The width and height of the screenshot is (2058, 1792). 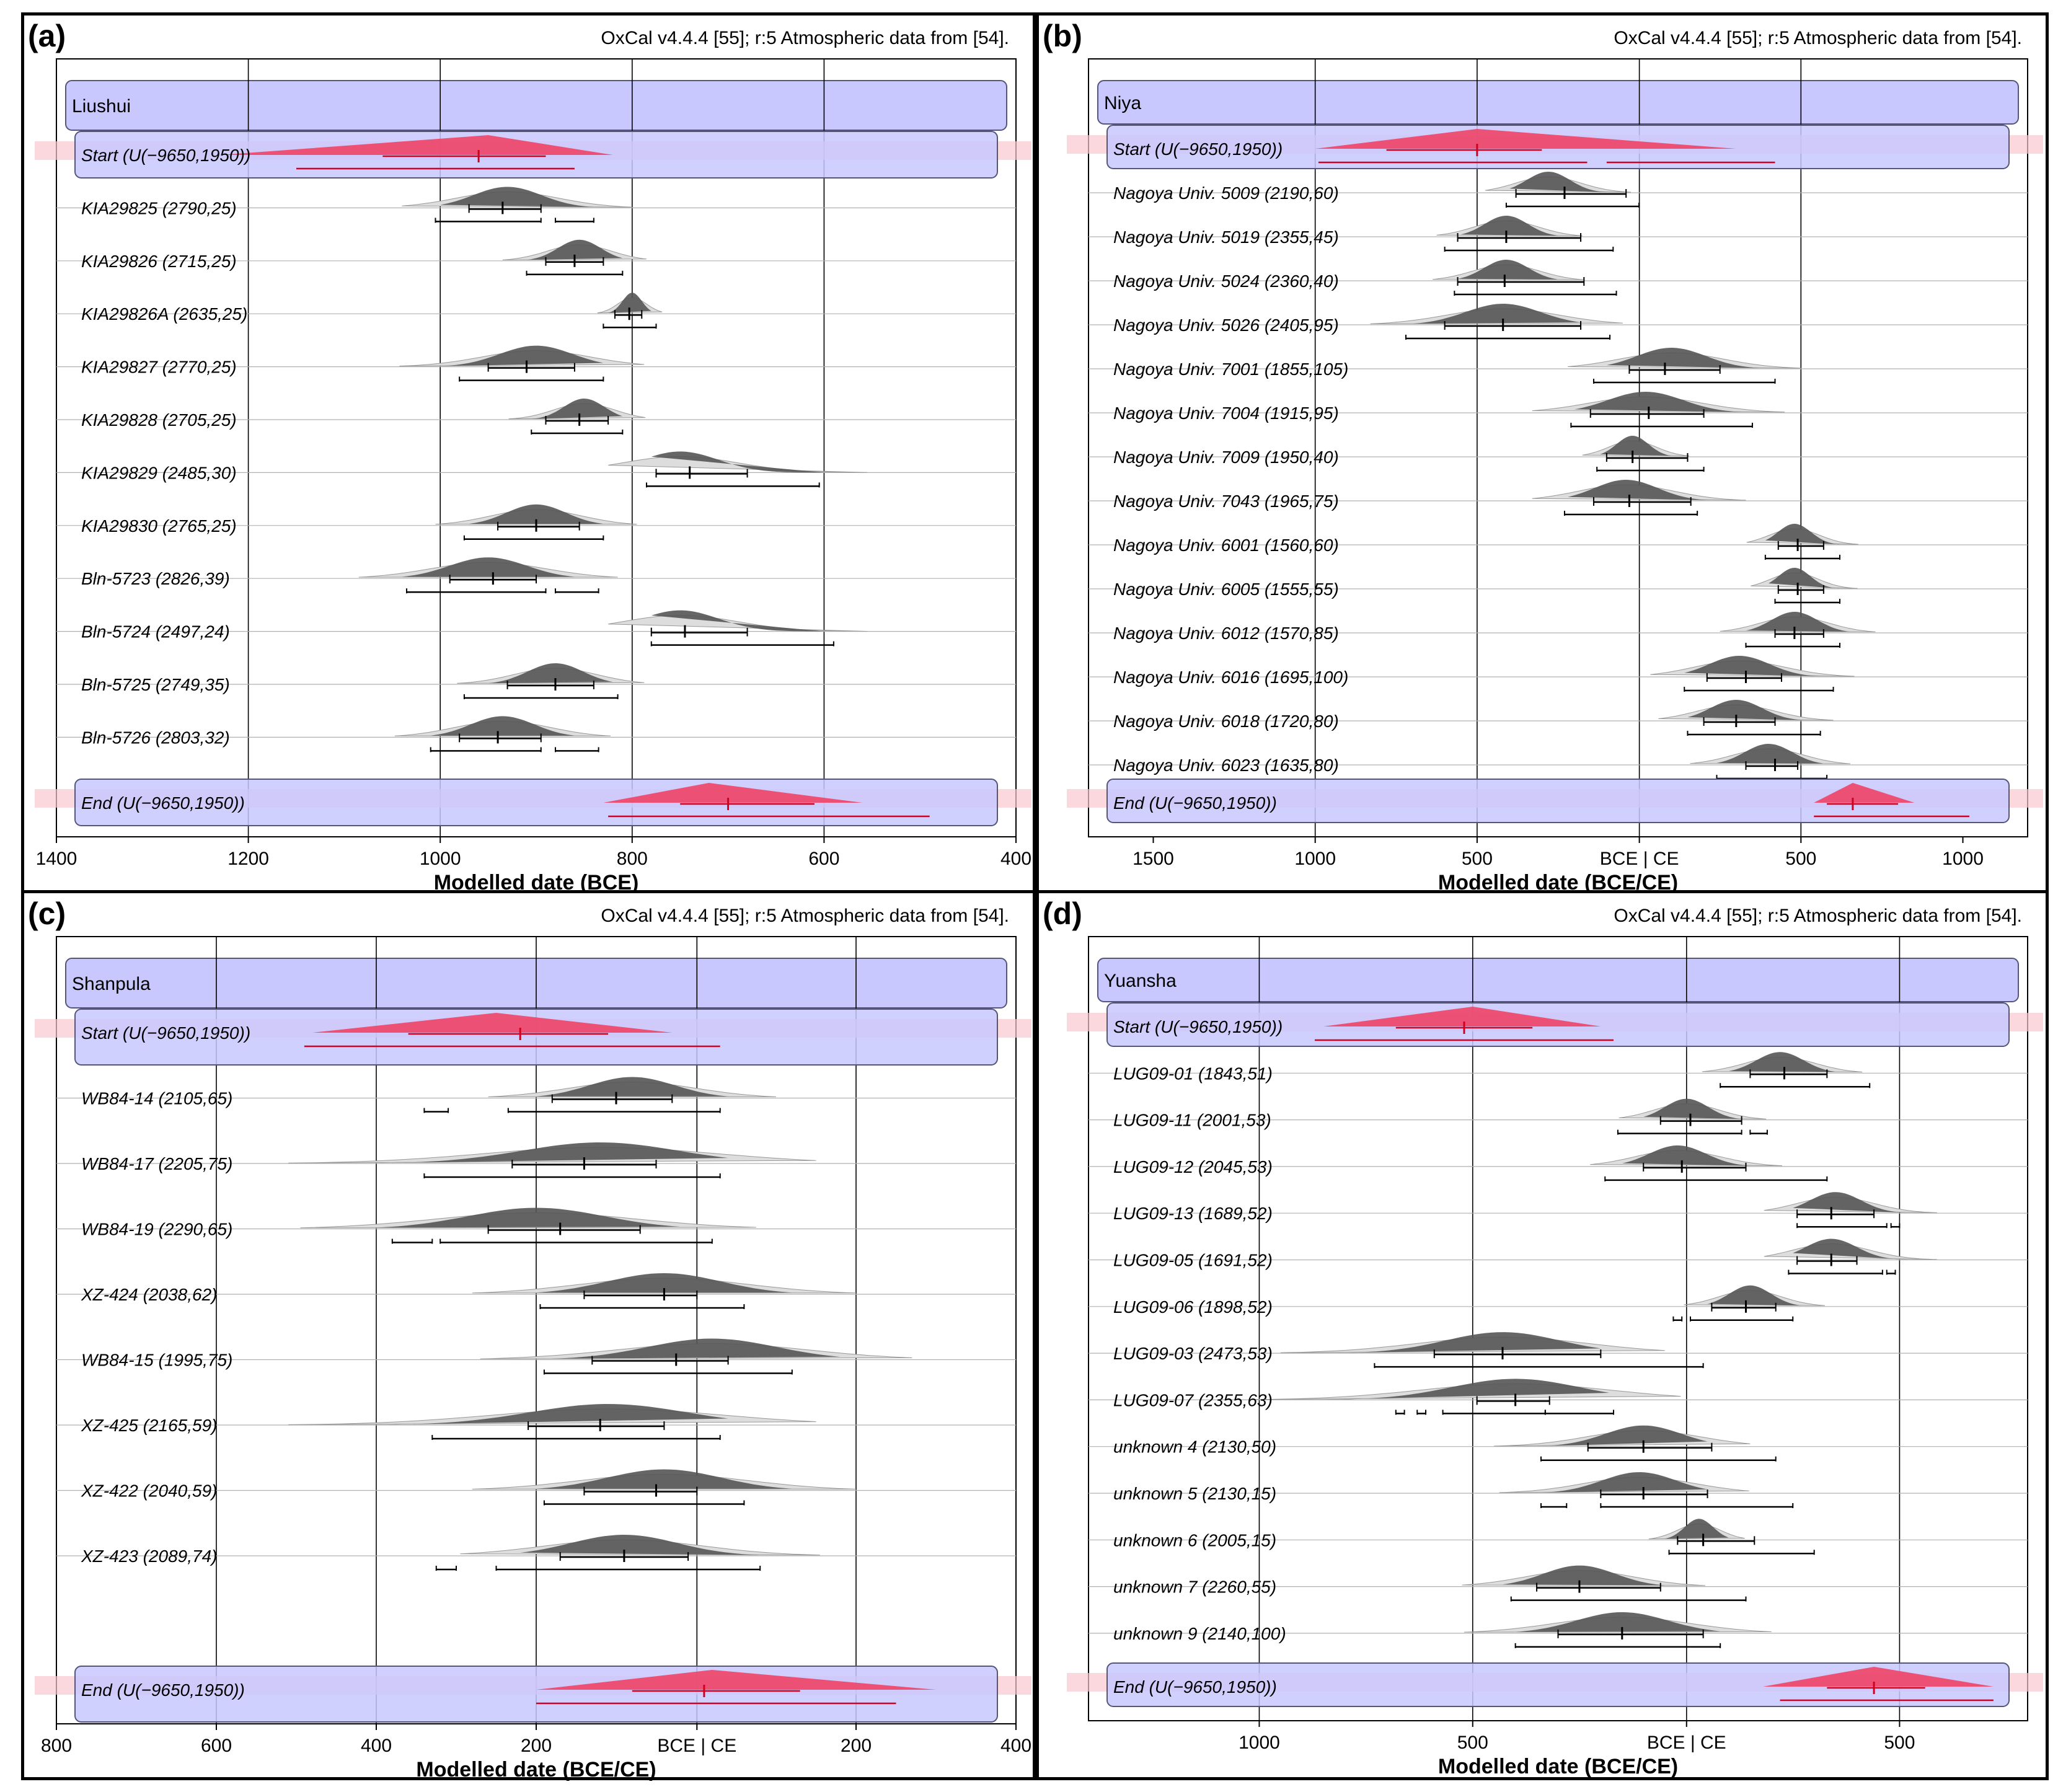 I want to click on row-label: Nagoya Univ. 5019 (2355,45), so click(x=1226, y=237).